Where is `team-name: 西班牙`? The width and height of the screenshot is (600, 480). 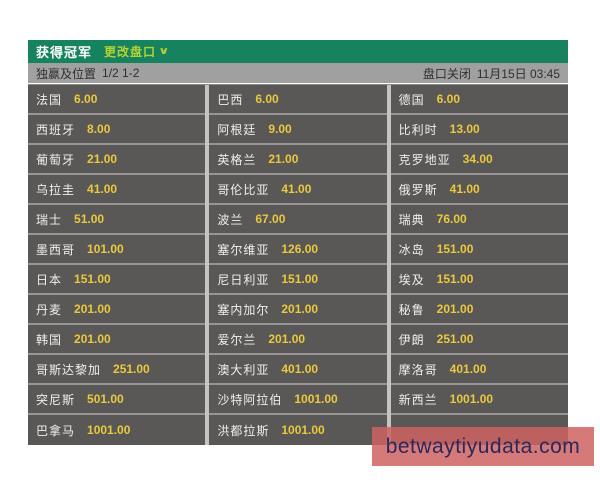 team-name: 西班牙 is located at coordinates (56, 129).